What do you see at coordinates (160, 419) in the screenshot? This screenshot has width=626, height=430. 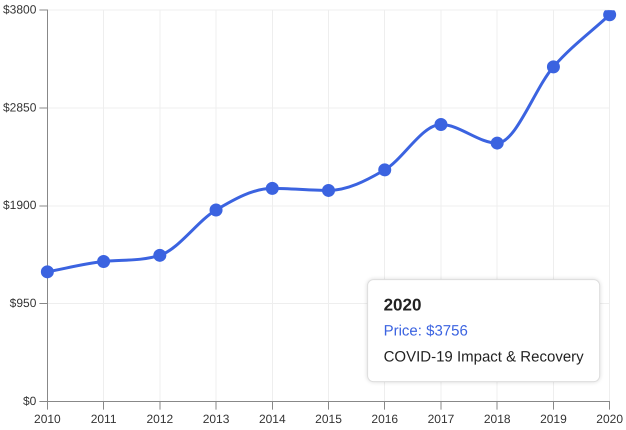 I see `x-tick-label: 2012` at bounding box center [160, 419].